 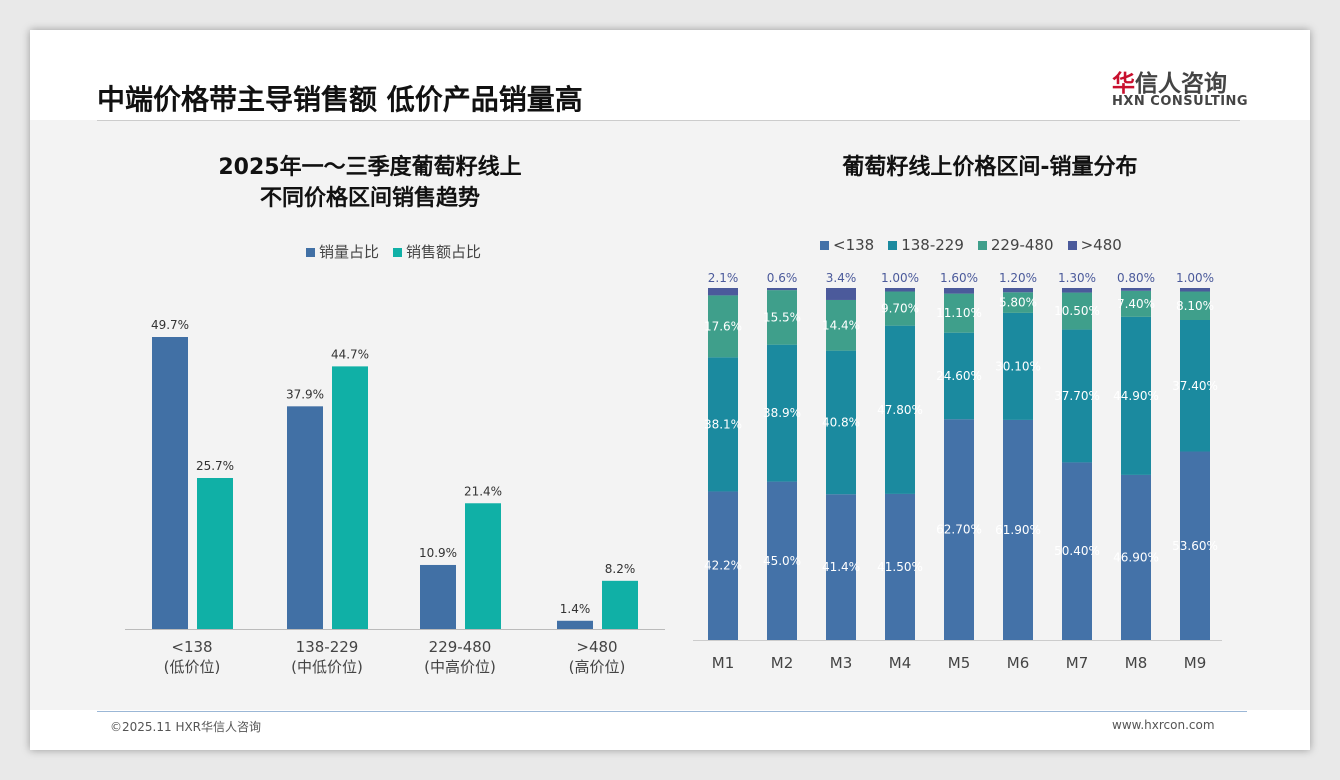 What do you see at coordinates (854, 245) in the screenshot?
I see `legend-label: <138` at bounding box center [854, 245].